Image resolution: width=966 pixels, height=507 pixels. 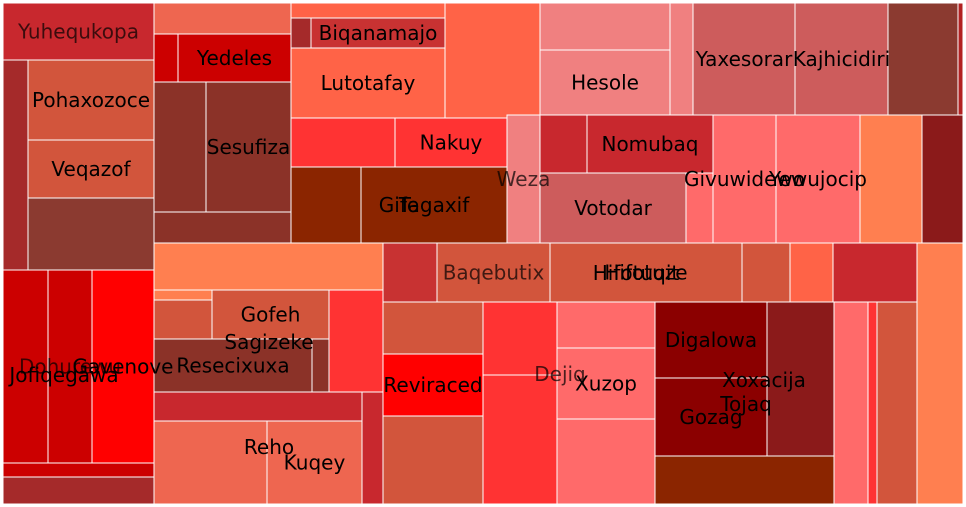 I want to click on cell-label: Yaxesorar, so click(x=744, y=59).